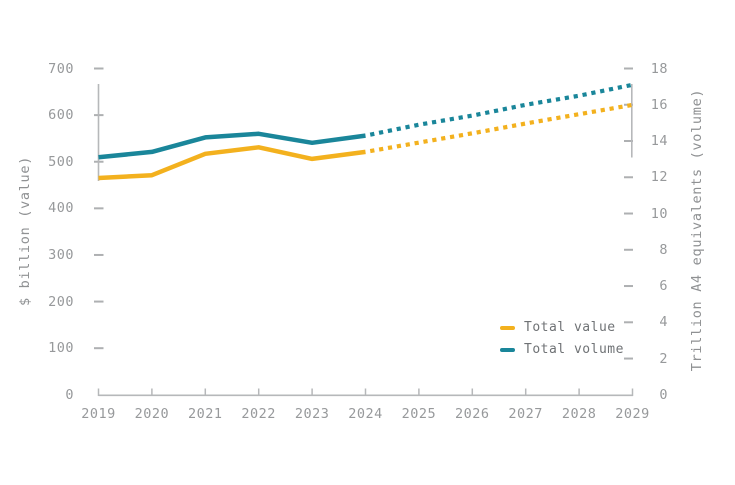 This screenshot has height=485, width=735. I want to click on y-axis-right-tick-label: 0, so click(663, 394).